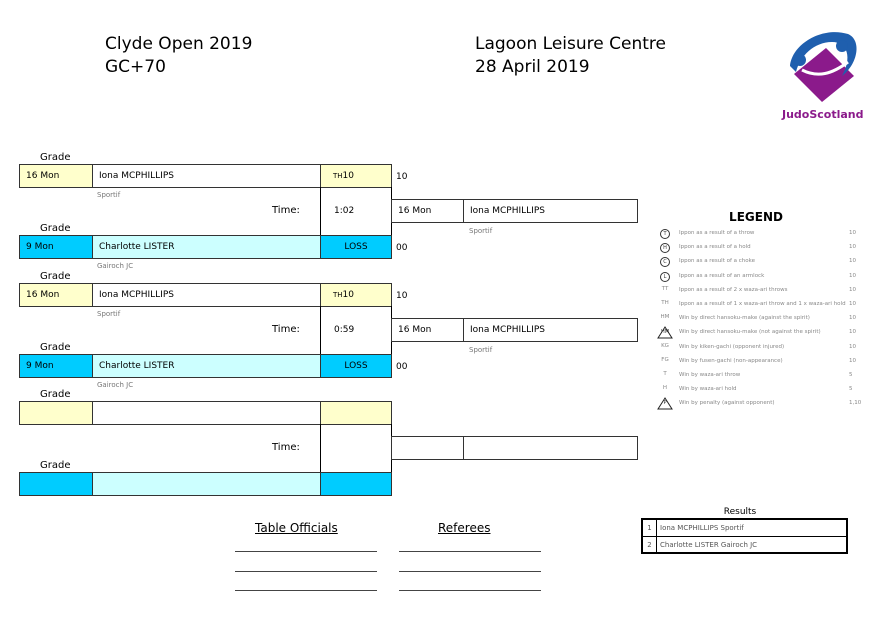 The image size is (891, 630). What do you see at coordinates (851, 375) in the screenshot?
I see `legend-points: 5` at bounding box center [851, 375].